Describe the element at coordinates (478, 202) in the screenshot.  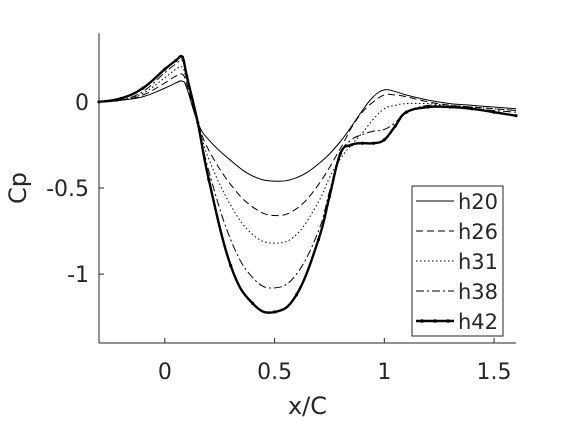
I see `legend-label-h20: h20` at that location.